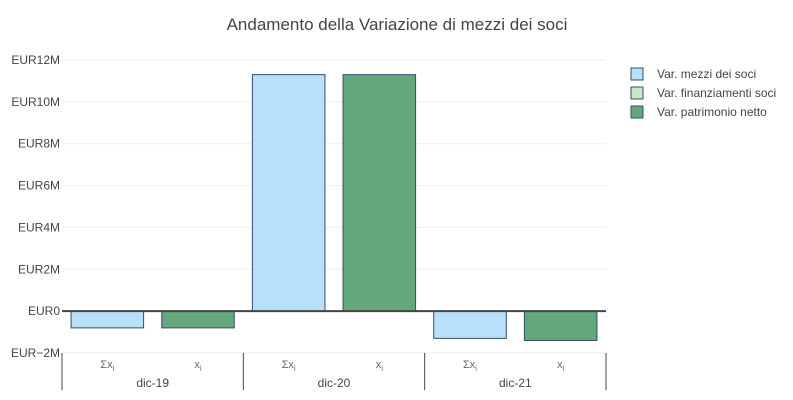 This screenshot has height=400, width=793. I want to click on y-tick-label: EUR6M, so click(39, 186).